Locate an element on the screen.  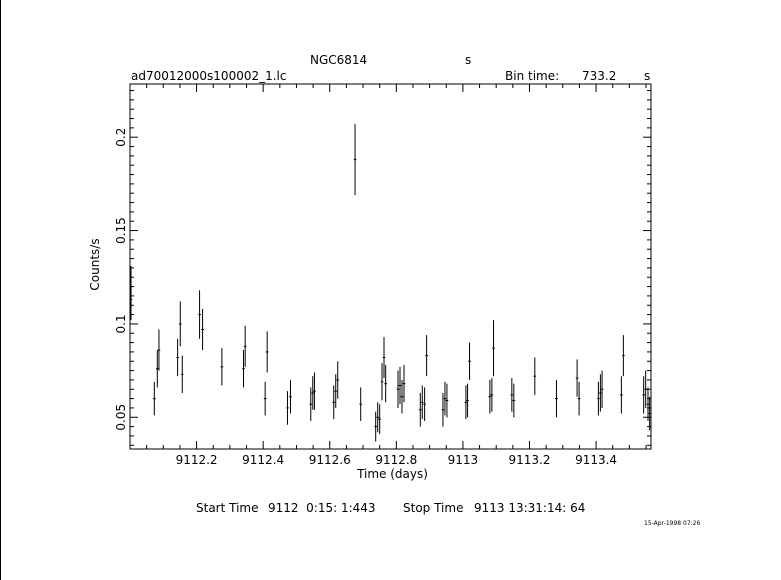
left-border is located at coordinates (0, 290).